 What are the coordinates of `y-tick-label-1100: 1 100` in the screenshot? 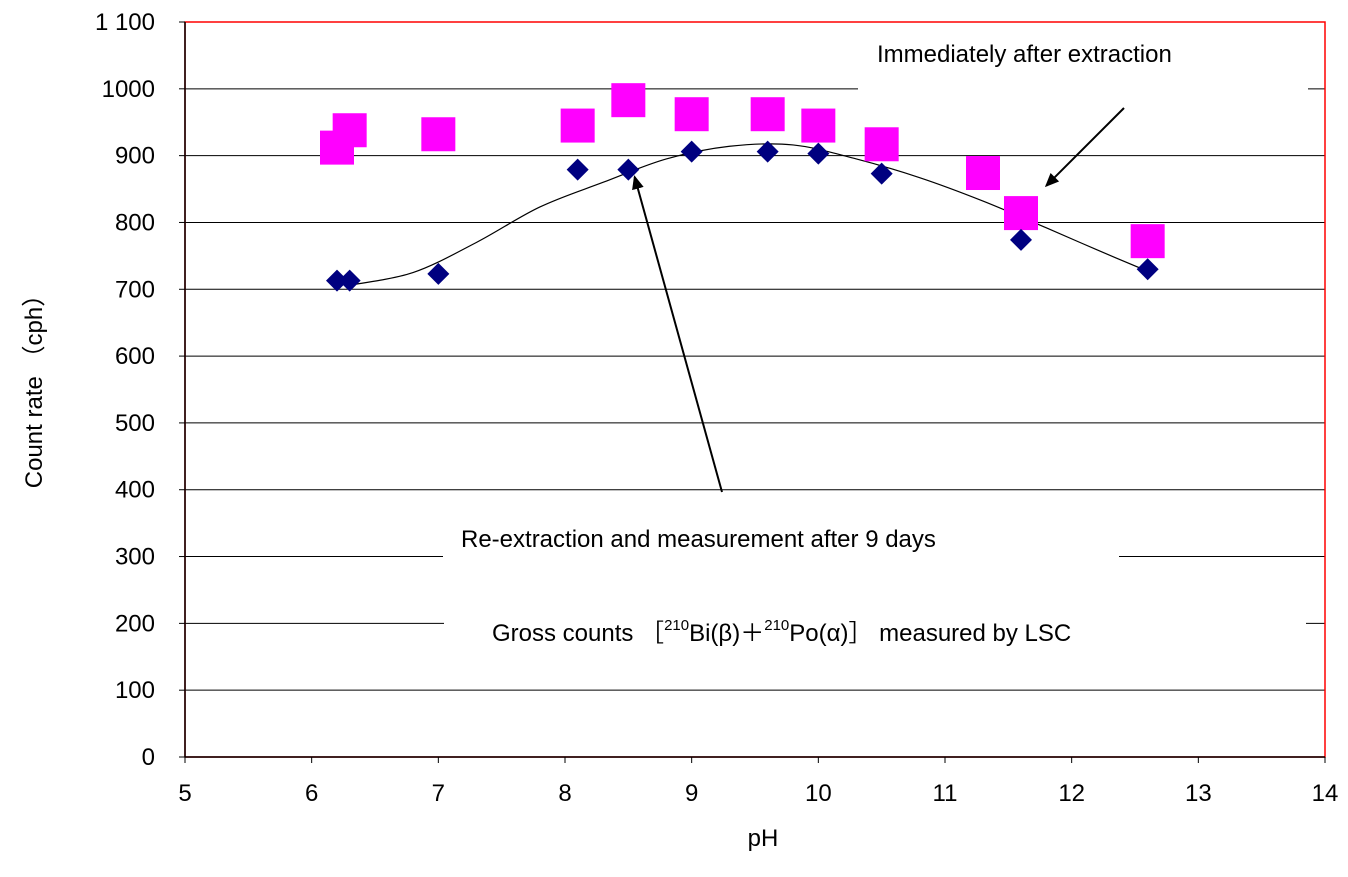 It's located at (125, 22).